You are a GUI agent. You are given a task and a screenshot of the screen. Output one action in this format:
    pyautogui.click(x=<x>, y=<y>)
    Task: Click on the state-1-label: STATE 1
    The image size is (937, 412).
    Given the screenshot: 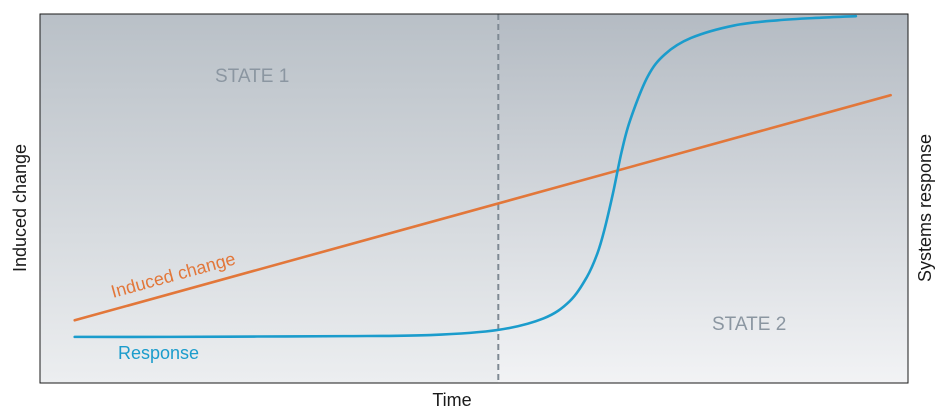 What is the action you would take?
    pyautogui.click(x=252, y=76)
    